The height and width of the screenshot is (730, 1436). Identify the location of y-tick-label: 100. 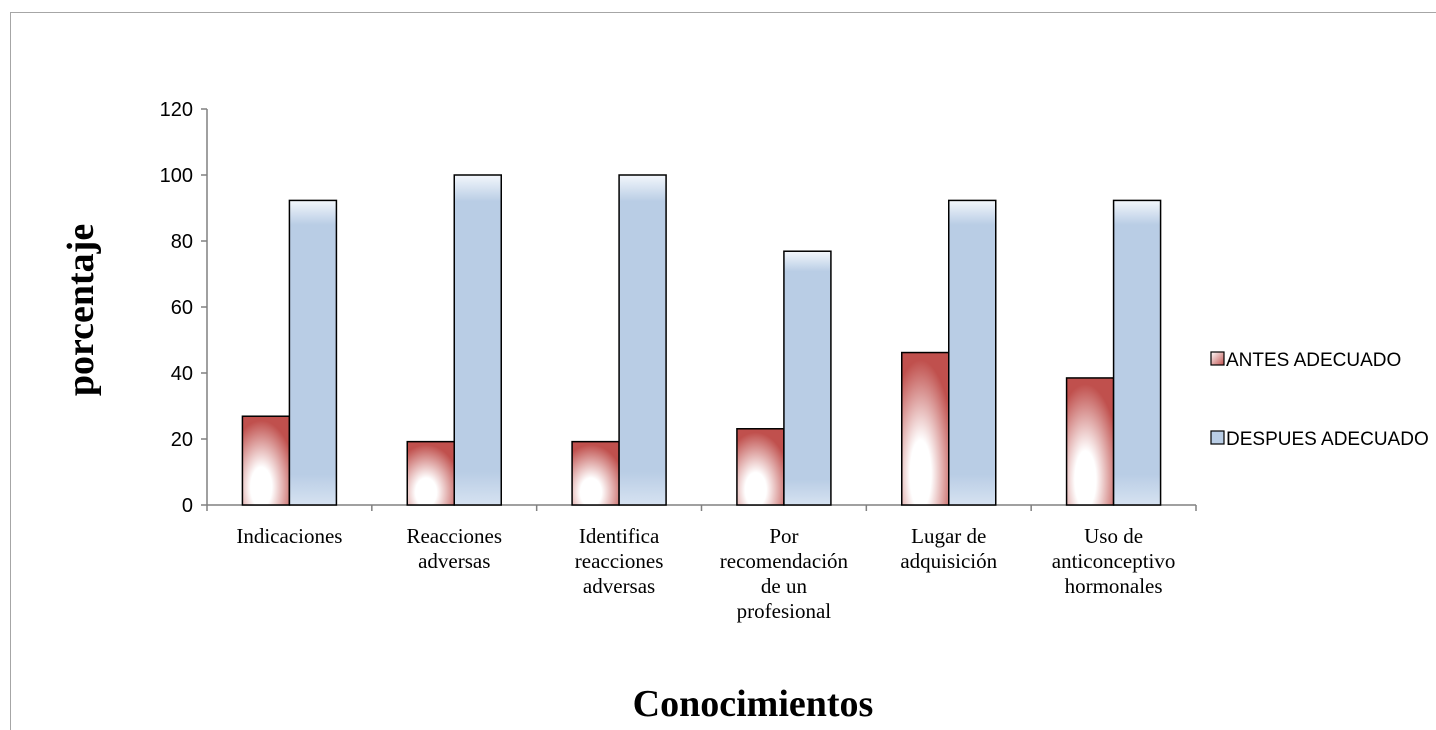
(176, 176).